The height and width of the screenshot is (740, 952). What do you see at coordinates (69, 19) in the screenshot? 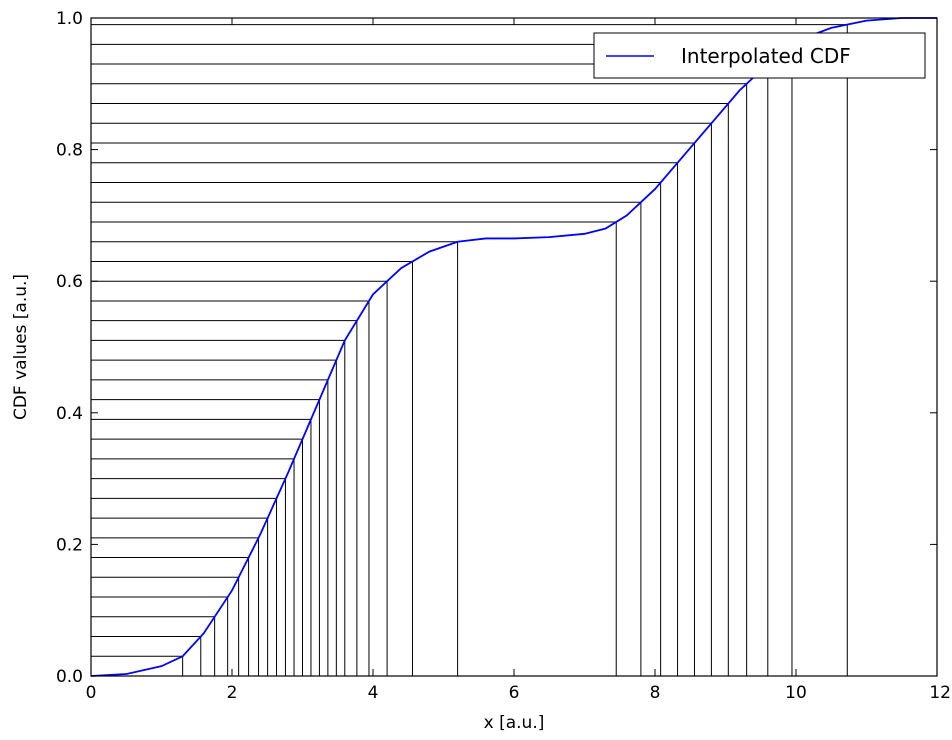
I see `y-tick-label: 1.0` at bounding box center [69, 19].